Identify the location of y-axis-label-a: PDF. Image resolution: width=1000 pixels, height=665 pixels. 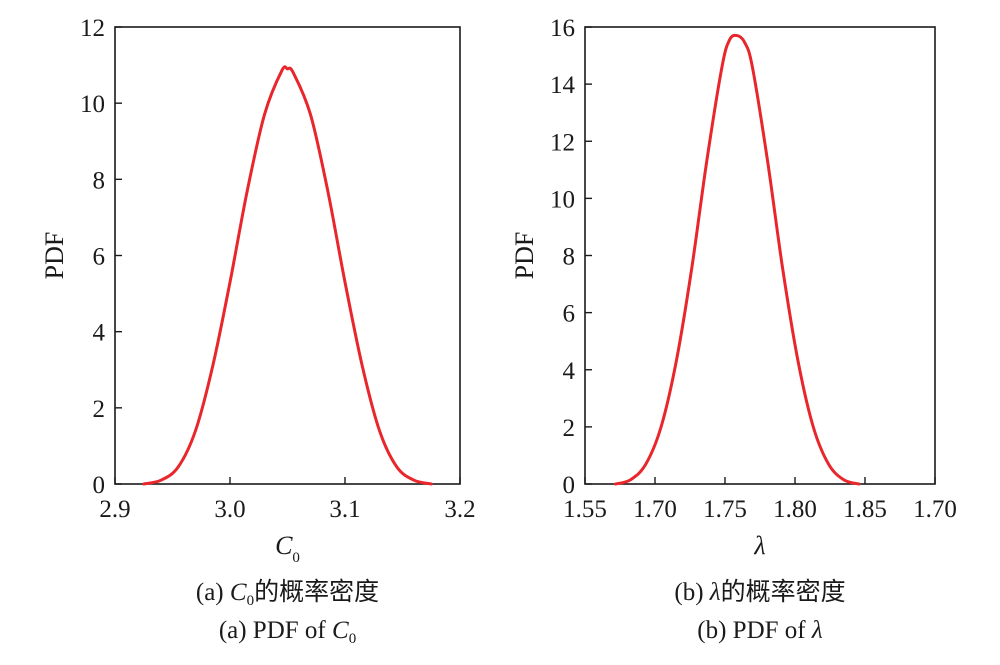
(54, 256).